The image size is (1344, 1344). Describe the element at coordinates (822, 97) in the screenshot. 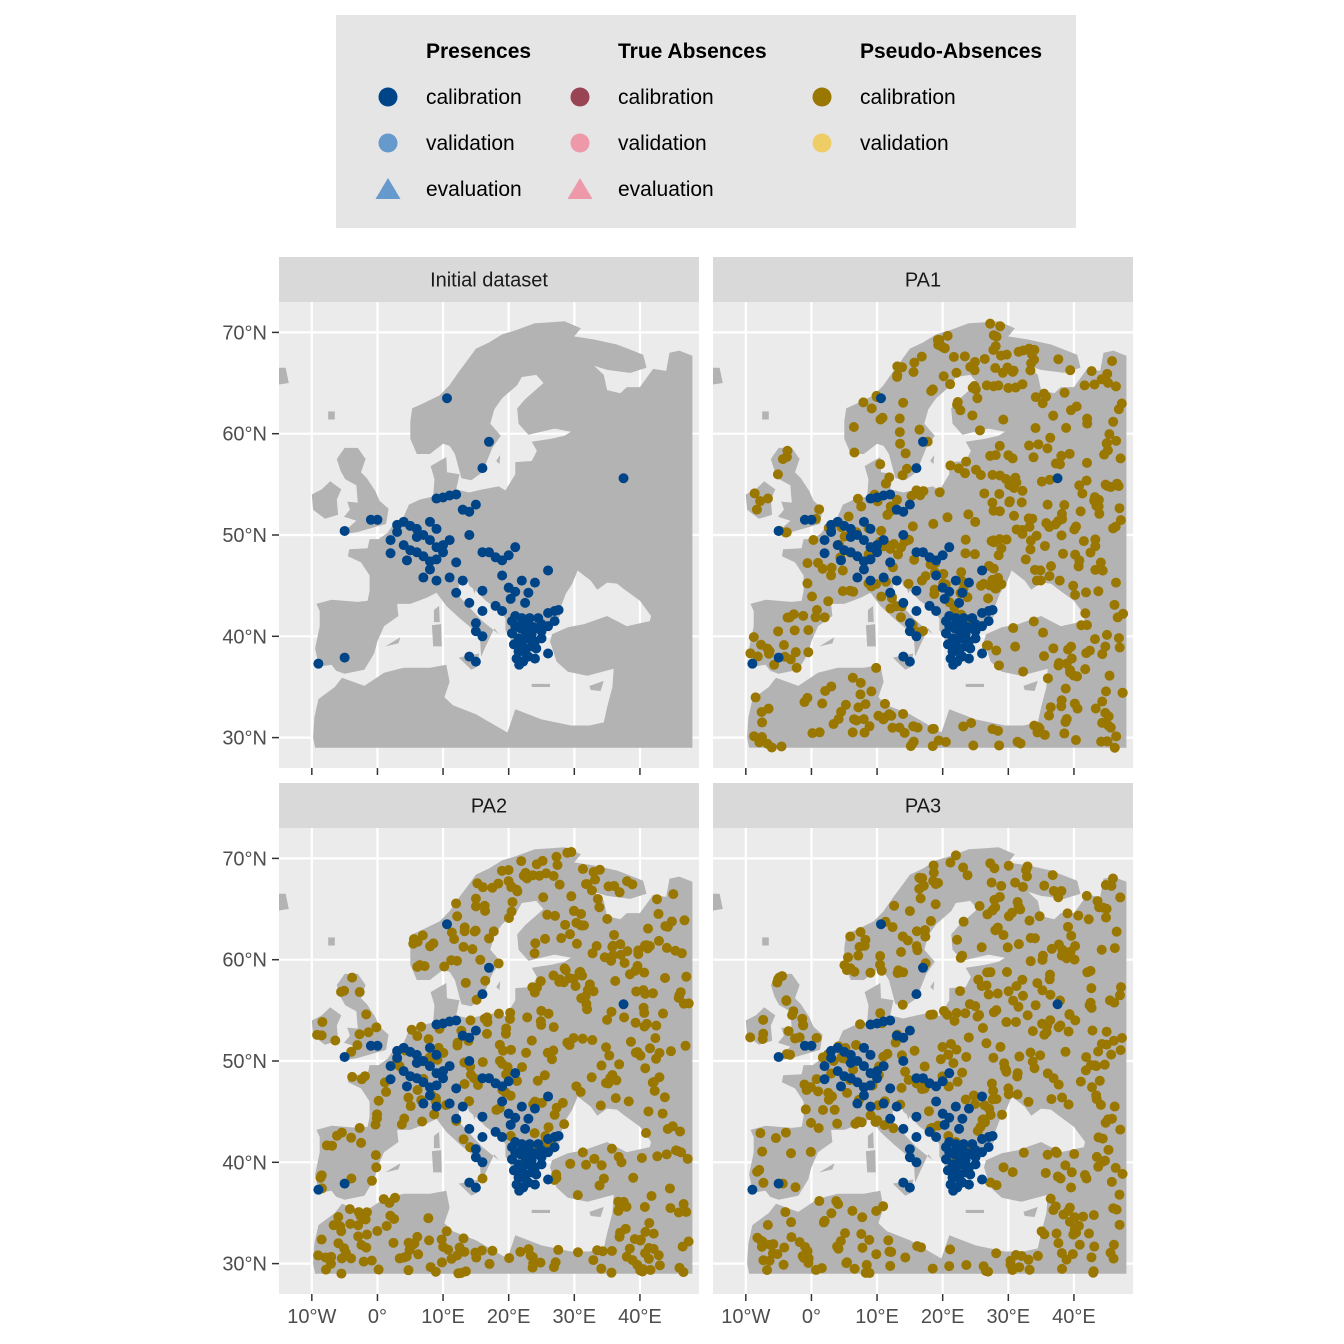

I see `legend-key-circle` at that location.